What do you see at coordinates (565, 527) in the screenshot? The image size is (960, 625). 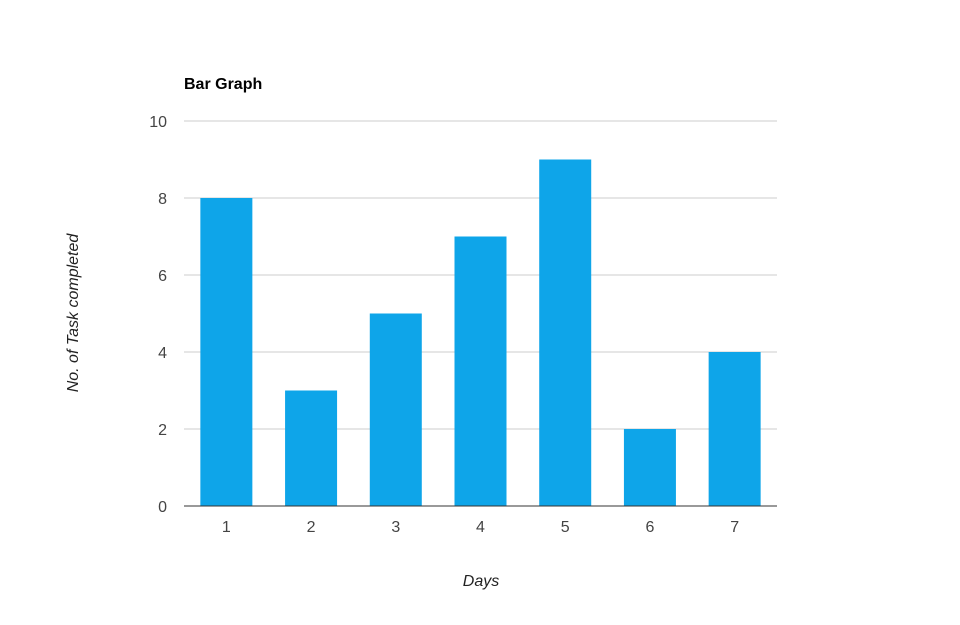 I see `x-tick-label: 5` at bounding box center [565, 527].